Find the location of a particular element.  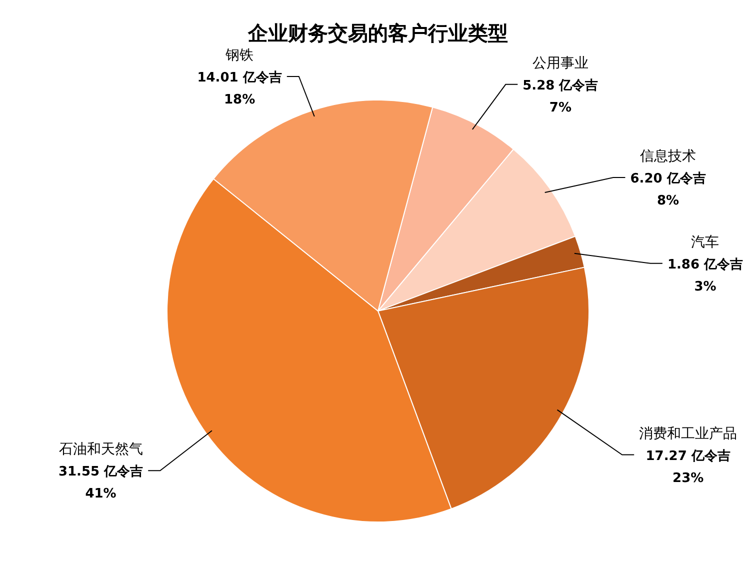

slice-label: 汽车 is located at coordinates (705, 242).